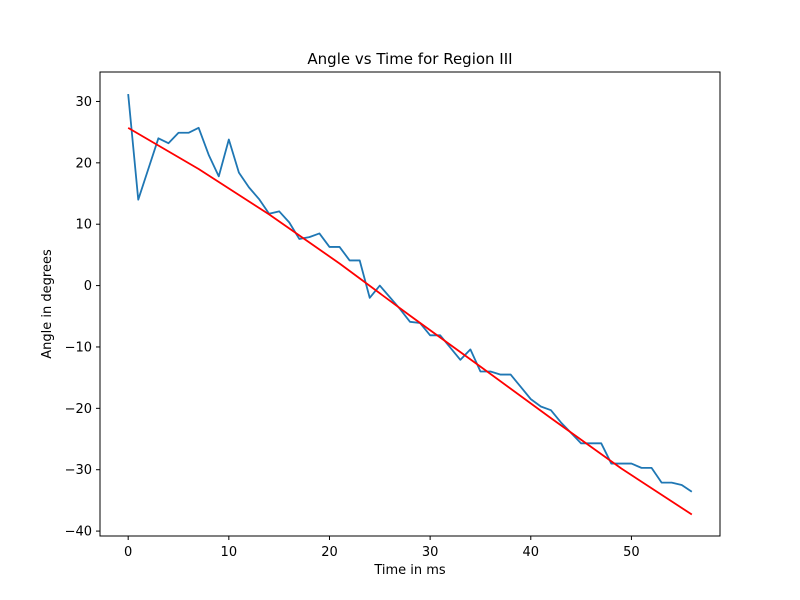 The image size is (800, 600). I want to click on y-axis: −40 −30 −20 −10 0 10 20 30, so click(82, 317).